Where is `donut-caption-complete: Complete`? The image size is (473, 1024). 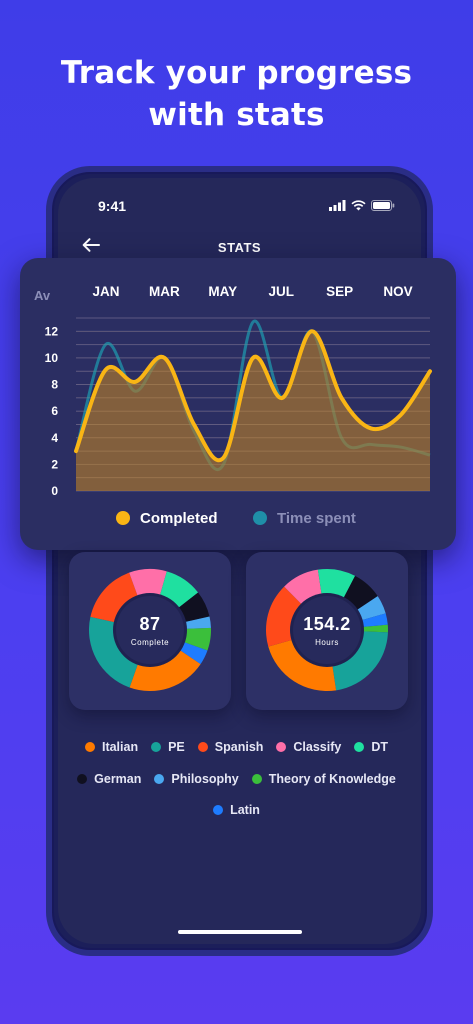 donut-caption-complete: Complete is located at coordinates (150, 642).